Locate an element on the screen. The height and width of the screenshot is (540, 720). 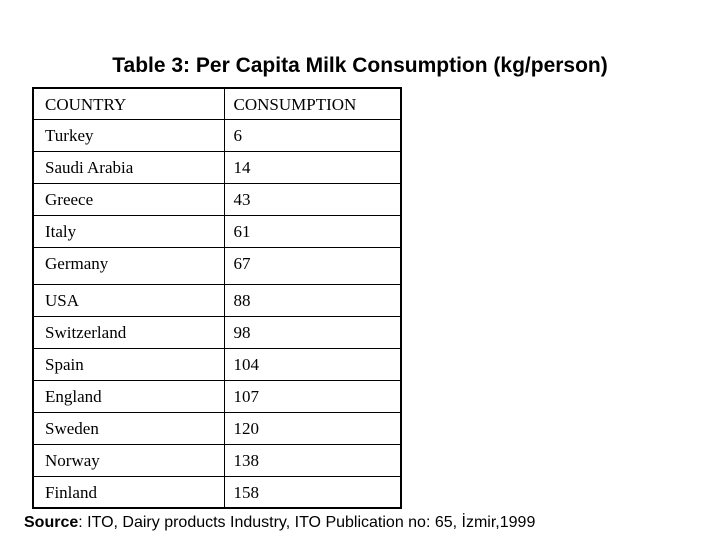
table-row: Norway 138 is located at coordinates (217, 460).